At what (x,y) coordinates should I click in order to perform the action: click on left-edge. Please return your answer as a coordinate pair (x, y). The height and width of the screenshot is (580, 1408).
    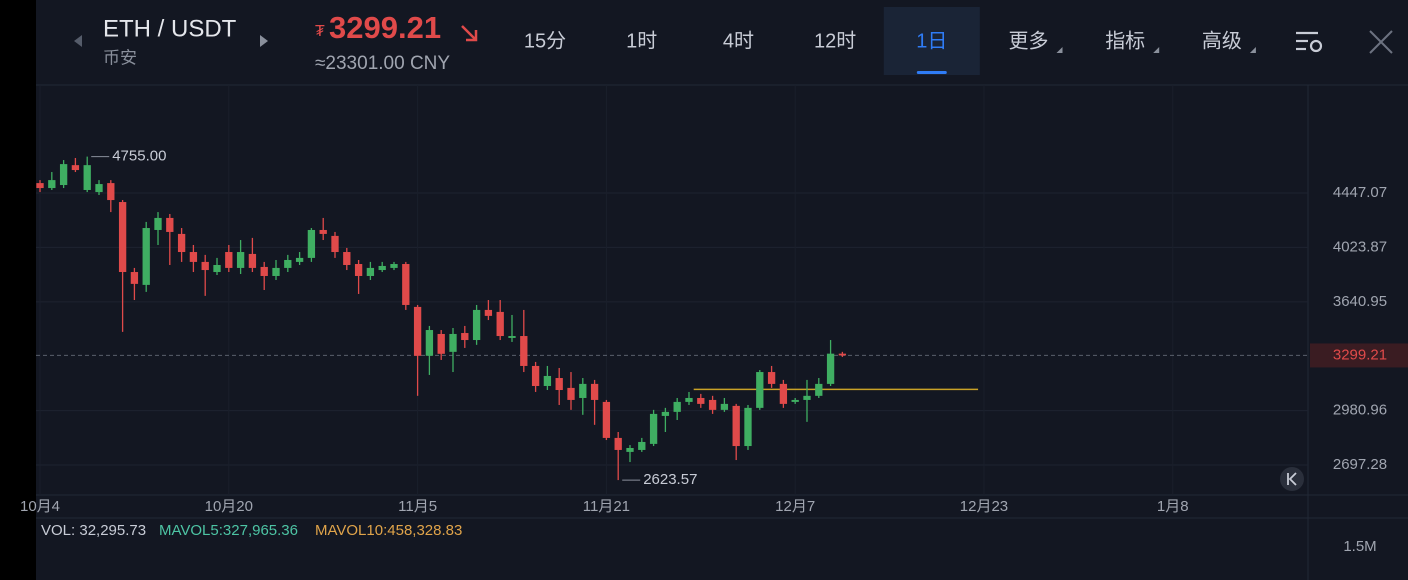
    Looking at the image, I should click on (18, 290).